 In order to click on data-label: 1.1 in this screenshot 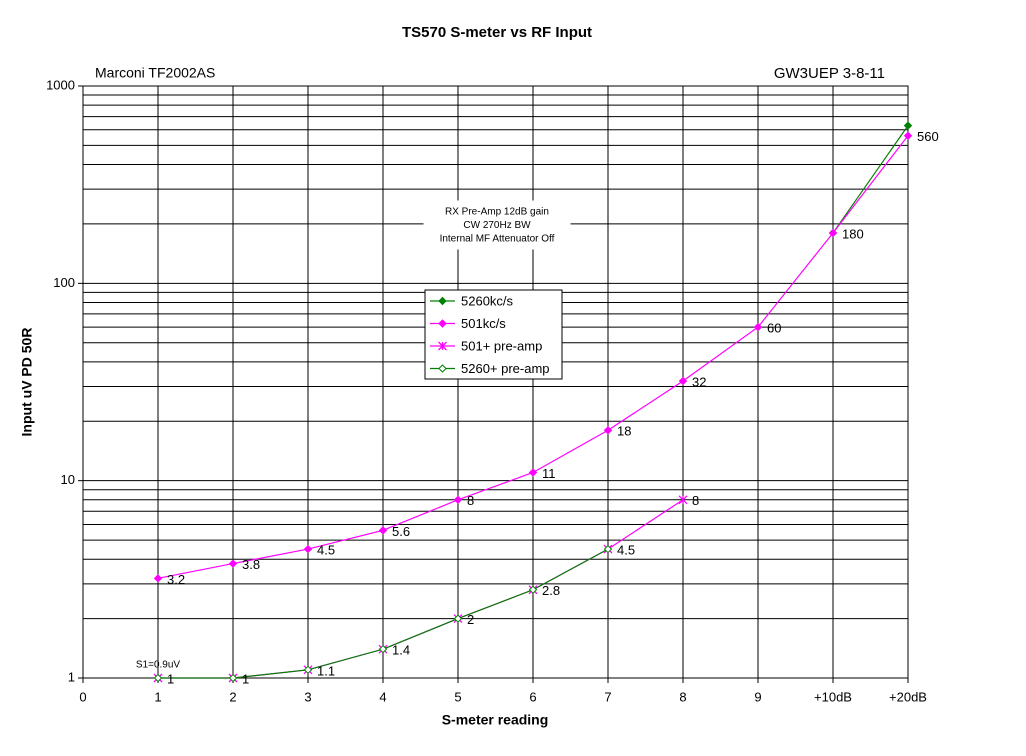, I will do `click(326, 670)`.